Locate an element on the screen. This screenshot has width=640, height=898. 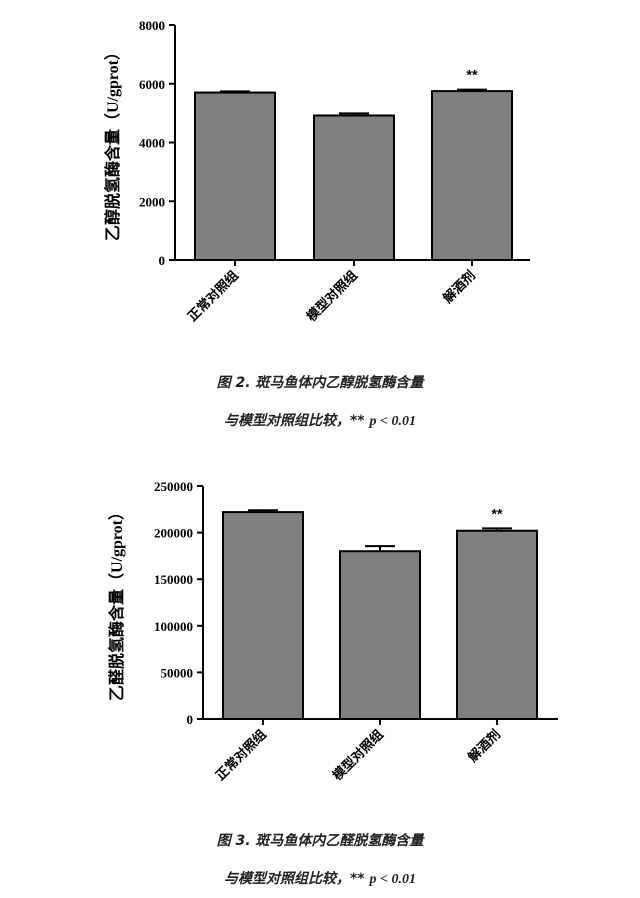
y-tick-label: 4000 is located at coordinates (152, 143).